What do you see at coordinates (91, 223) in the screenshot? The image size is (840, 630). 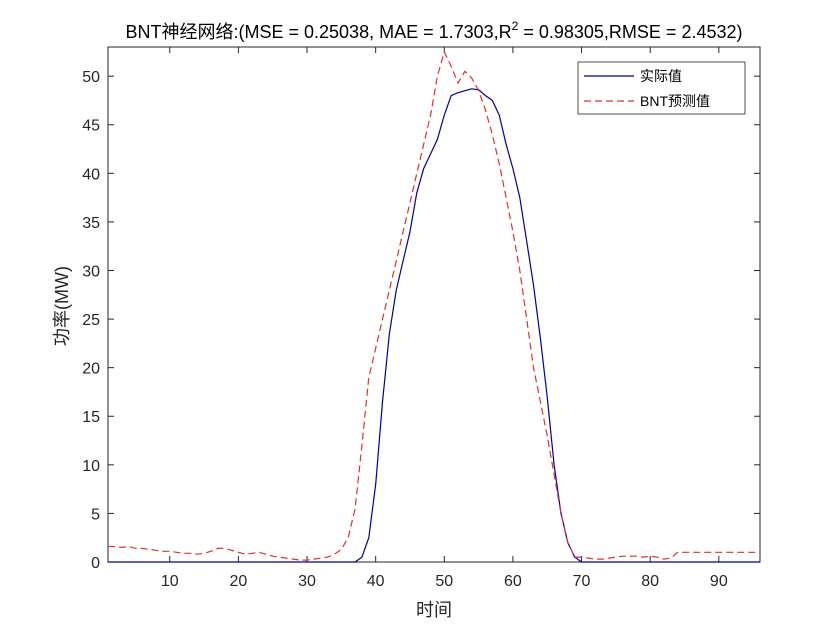 I see `y-tick-label: 35` at bounding box center [91, 223].